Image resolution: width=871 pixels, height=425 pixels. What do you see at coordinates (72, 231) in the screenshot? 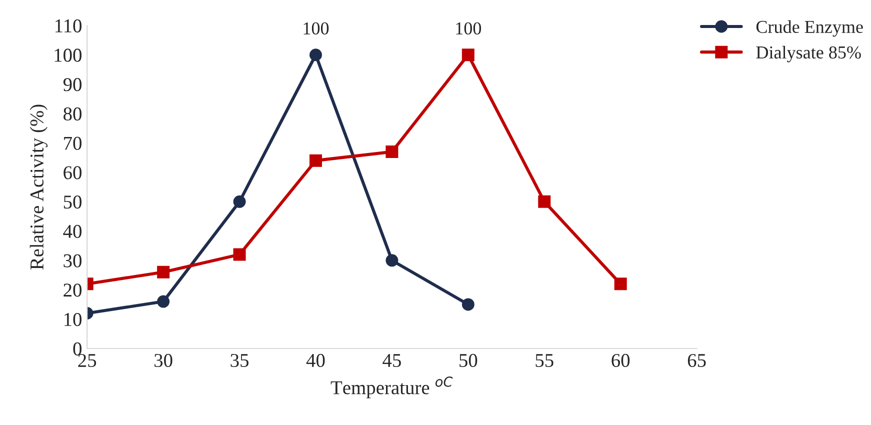
I see `y-tick-label: 40` at bounding box center [72, 231].